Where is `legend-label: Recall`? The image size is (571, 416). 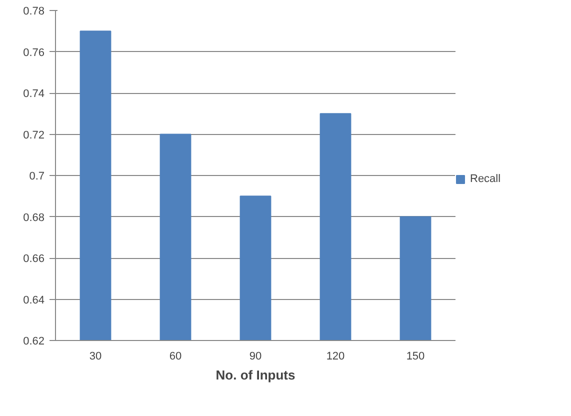
legend-label: Recall is located at coordinates (485, 179).